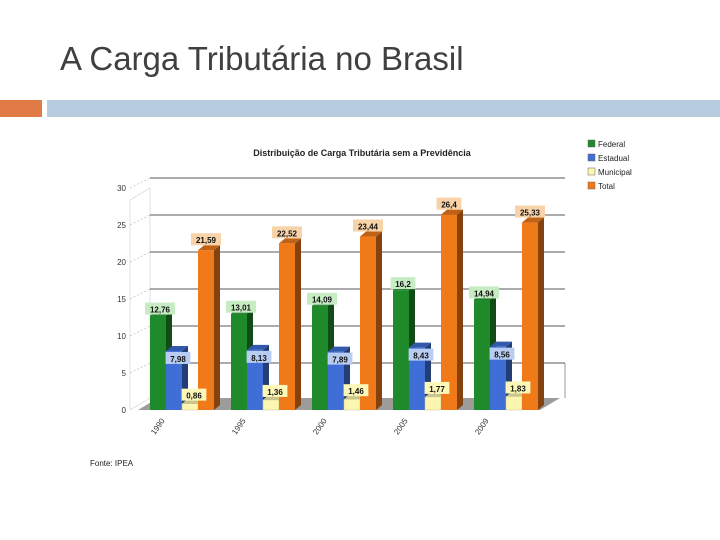 Image resolution: width=720 pixels, height=540 pixels. I want to click on data-label: 13,01, so click(241, 308).